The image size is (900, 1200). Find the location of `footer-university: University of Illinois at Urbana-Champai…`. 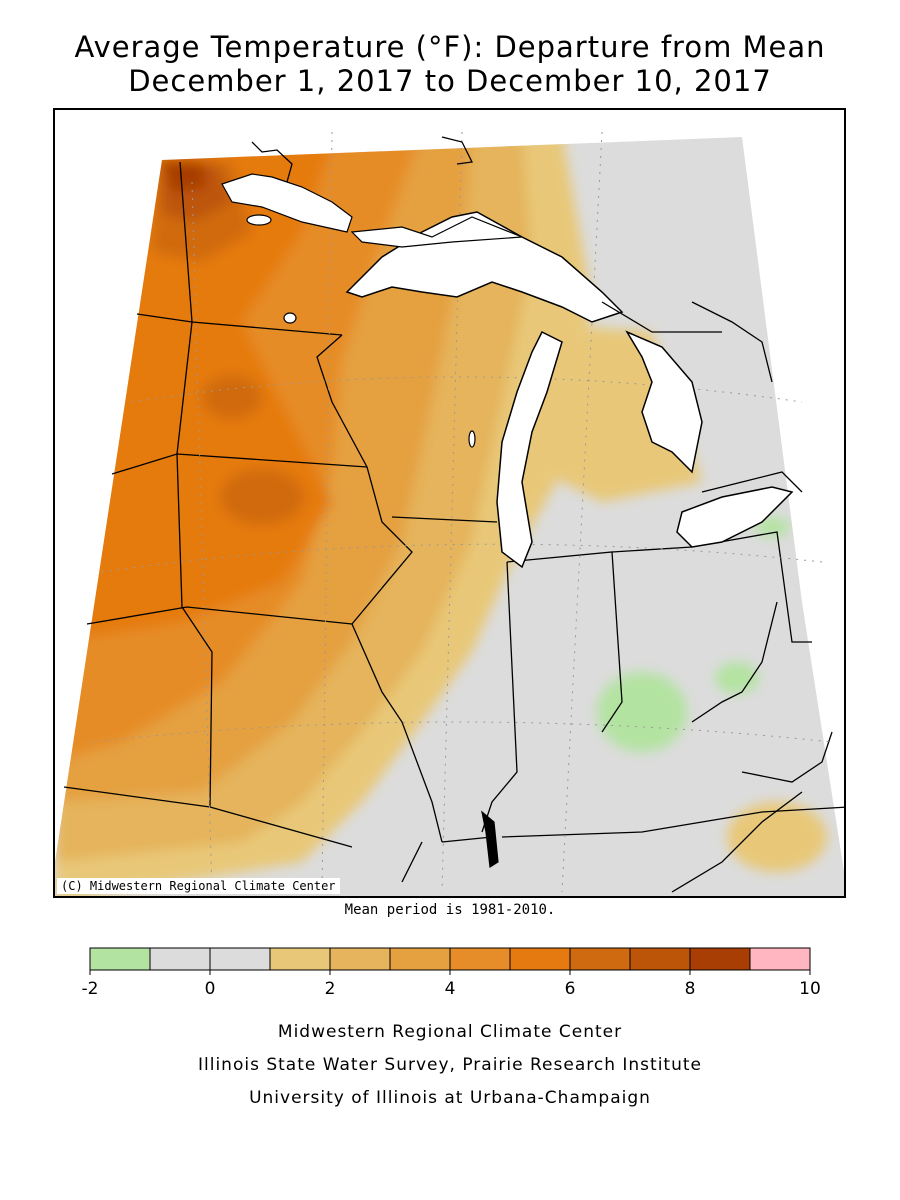

footer-university: University of Illinois at Urbana-Champai… is located at coordinates (450, 1098).